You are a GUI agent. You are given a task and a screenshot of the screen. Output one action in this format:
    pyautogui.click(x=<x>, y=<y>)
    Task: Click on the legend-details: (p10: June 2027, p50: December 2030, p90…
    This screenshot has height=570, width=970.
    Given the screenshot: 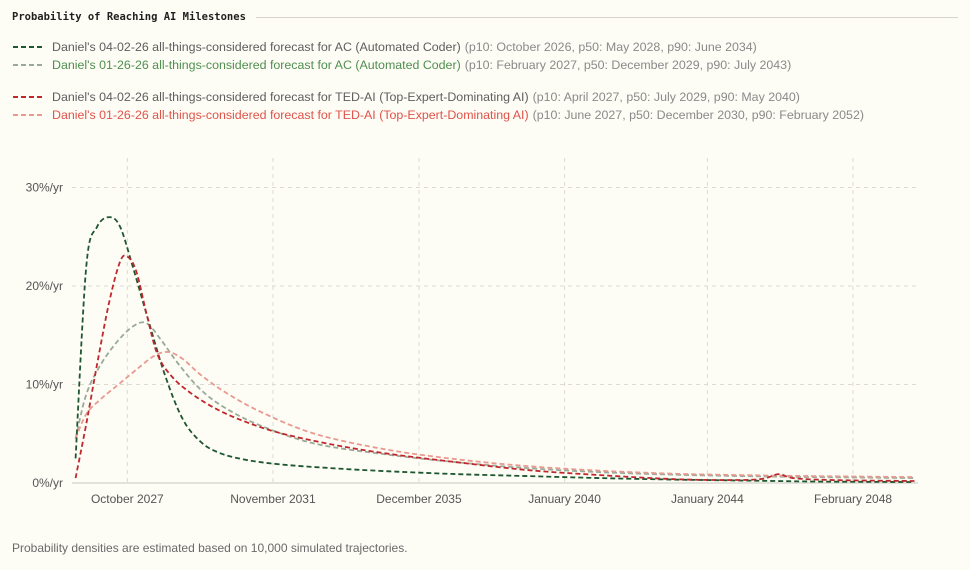 What is the action you would take?
    pyautogui.click(x=698, y=115)
    